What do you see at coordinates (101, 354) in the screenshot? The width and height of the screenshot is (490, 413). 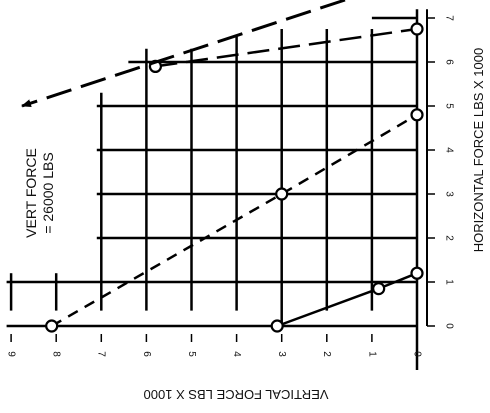 I see `x-tick-label: 7` at bounding box center [101, 354].